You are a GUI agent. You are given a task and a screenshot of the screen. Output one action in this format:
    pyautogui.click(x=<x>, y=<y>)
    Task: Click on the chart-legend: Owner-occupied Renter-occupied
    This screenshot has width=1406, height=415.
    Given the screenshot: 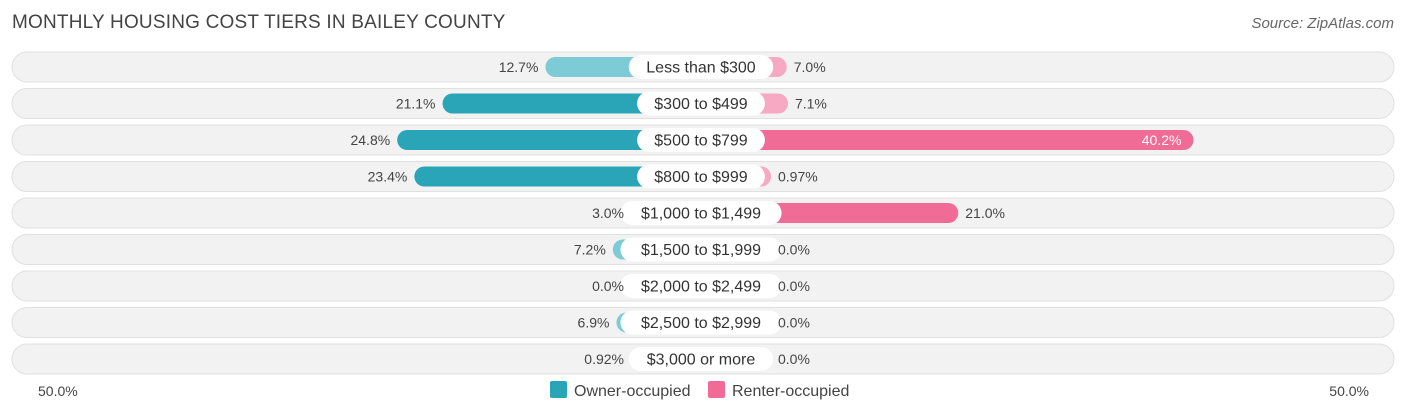 What is the action you would take?
    pyautogui.click(x=699, y=390)
    